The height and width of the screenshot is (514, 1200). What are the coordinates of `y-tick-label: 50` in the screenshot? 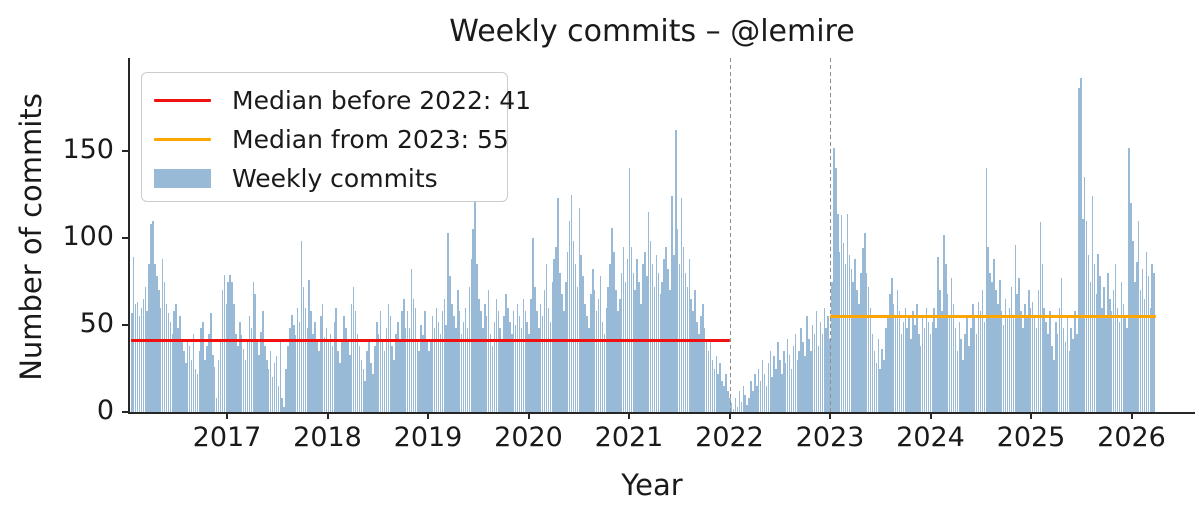 It's located at (96, 323).